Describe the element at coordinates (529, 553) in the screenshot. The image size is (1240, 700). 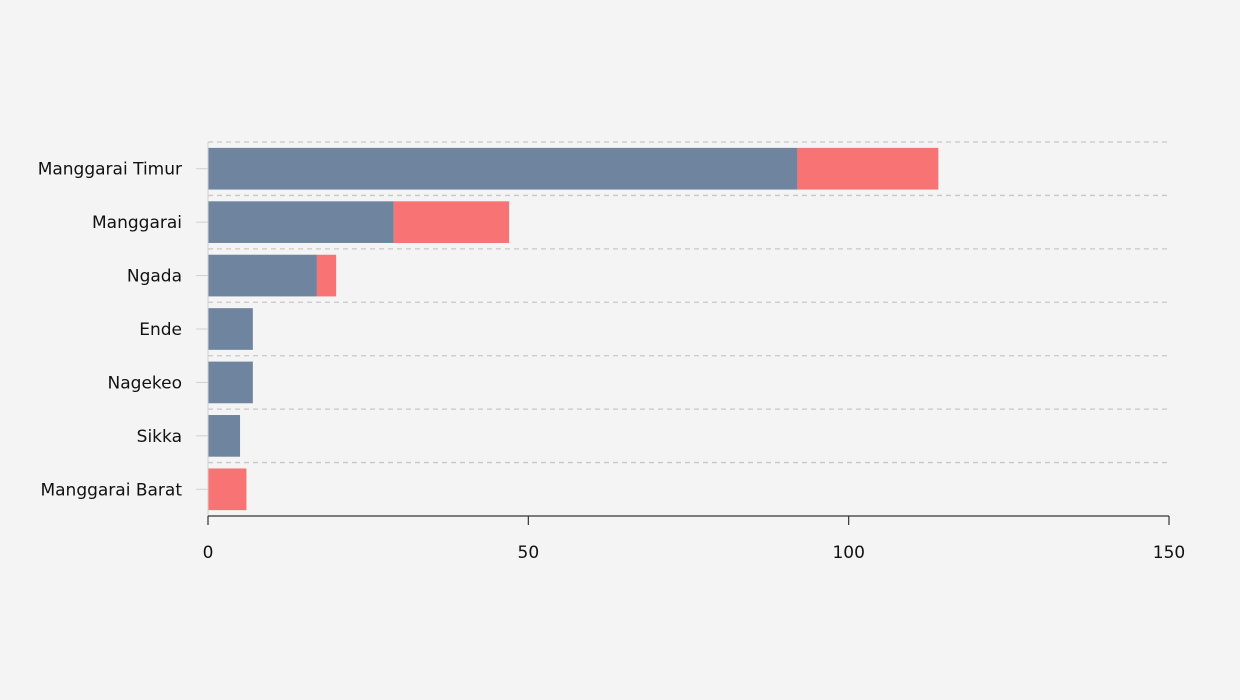
I see `x-tick-label: 50` at that location.